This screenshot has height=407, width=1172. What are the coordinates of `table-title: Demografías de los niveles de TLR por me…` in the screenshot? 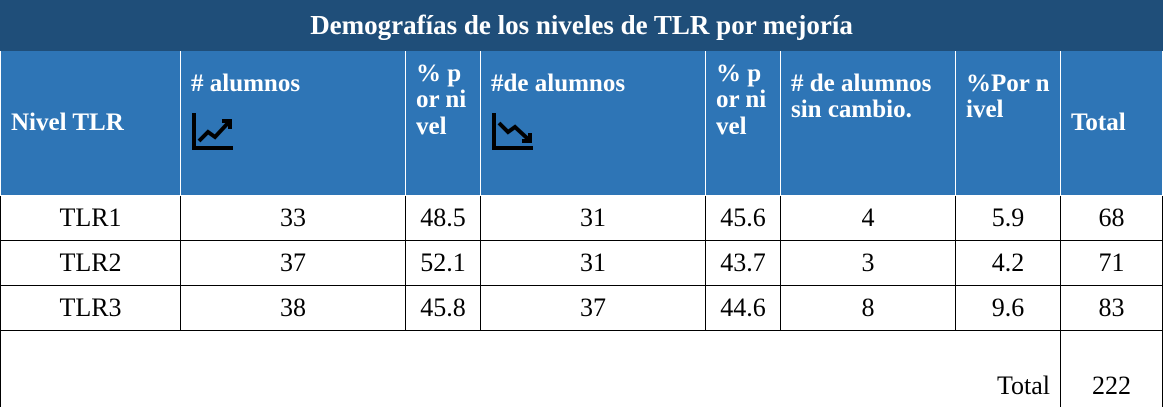 It's located at (582, 25).